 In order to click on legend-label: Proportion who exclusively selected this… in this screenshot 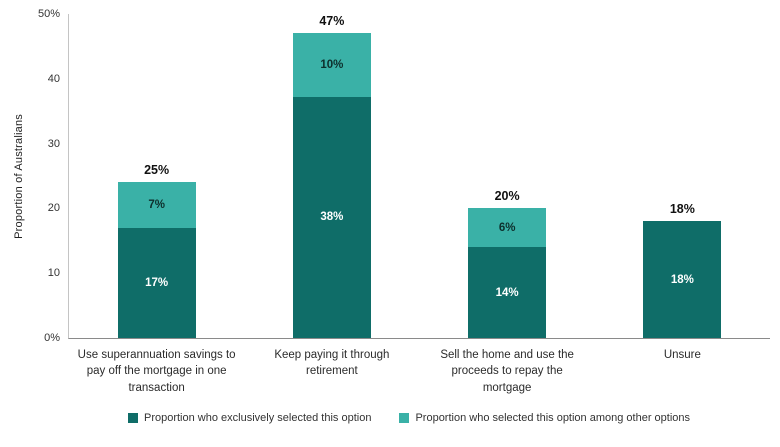, I will do `click(257, 417)`.